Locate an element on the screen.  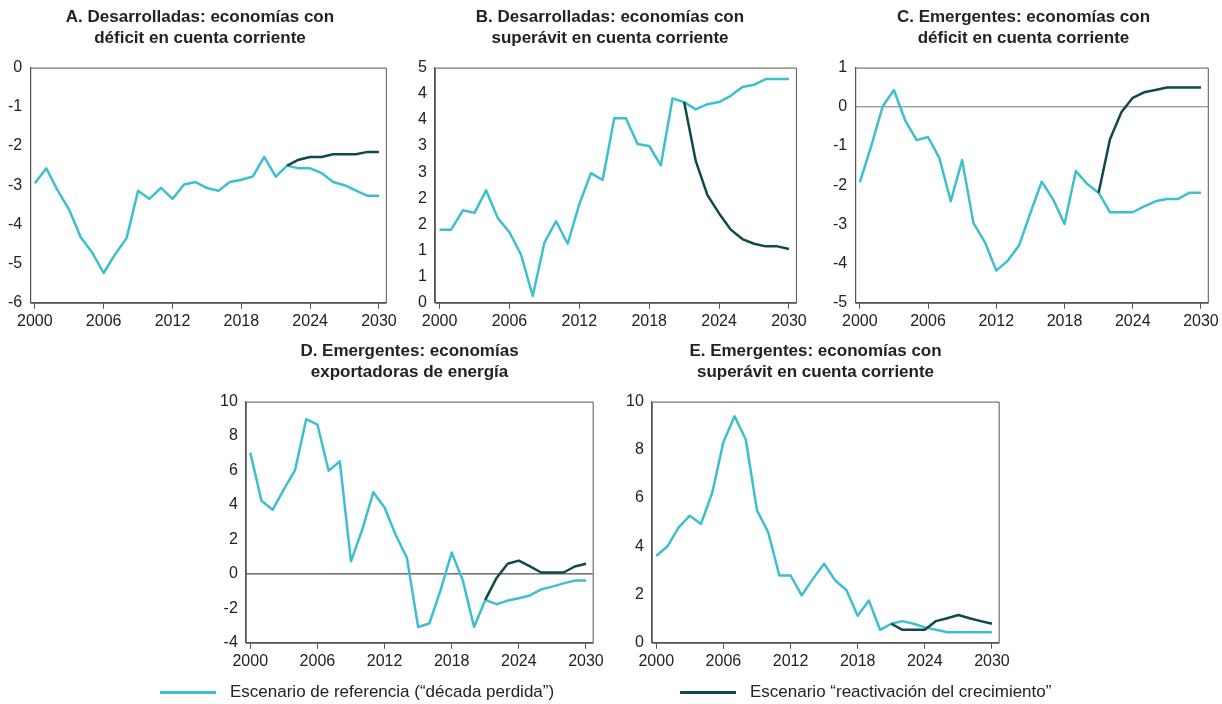
chart-title: C. Emergentes: economías con déficit en cuenta corriente is located at coordinates (1023, 27).